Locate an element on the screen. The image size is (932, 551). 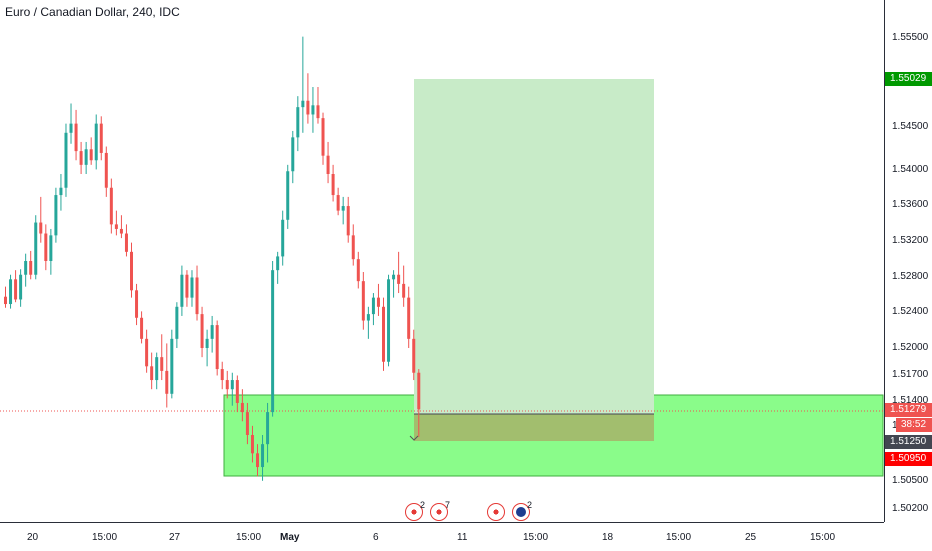
time-tick-label: 20 is located at coordinates (33, 537).